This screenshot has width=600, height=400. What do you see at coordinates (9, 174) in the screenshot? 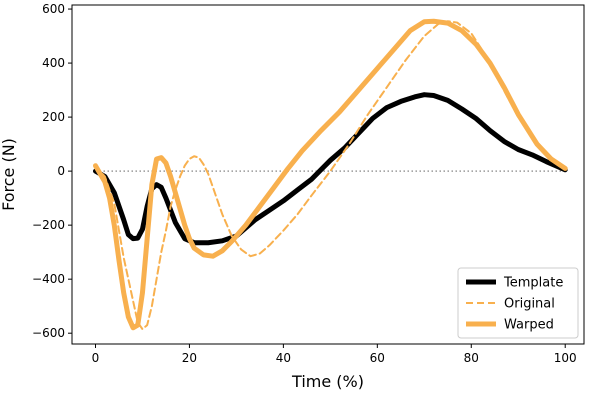
I see `y-axis-label: Force (N)` at bounding box center [9, 174].